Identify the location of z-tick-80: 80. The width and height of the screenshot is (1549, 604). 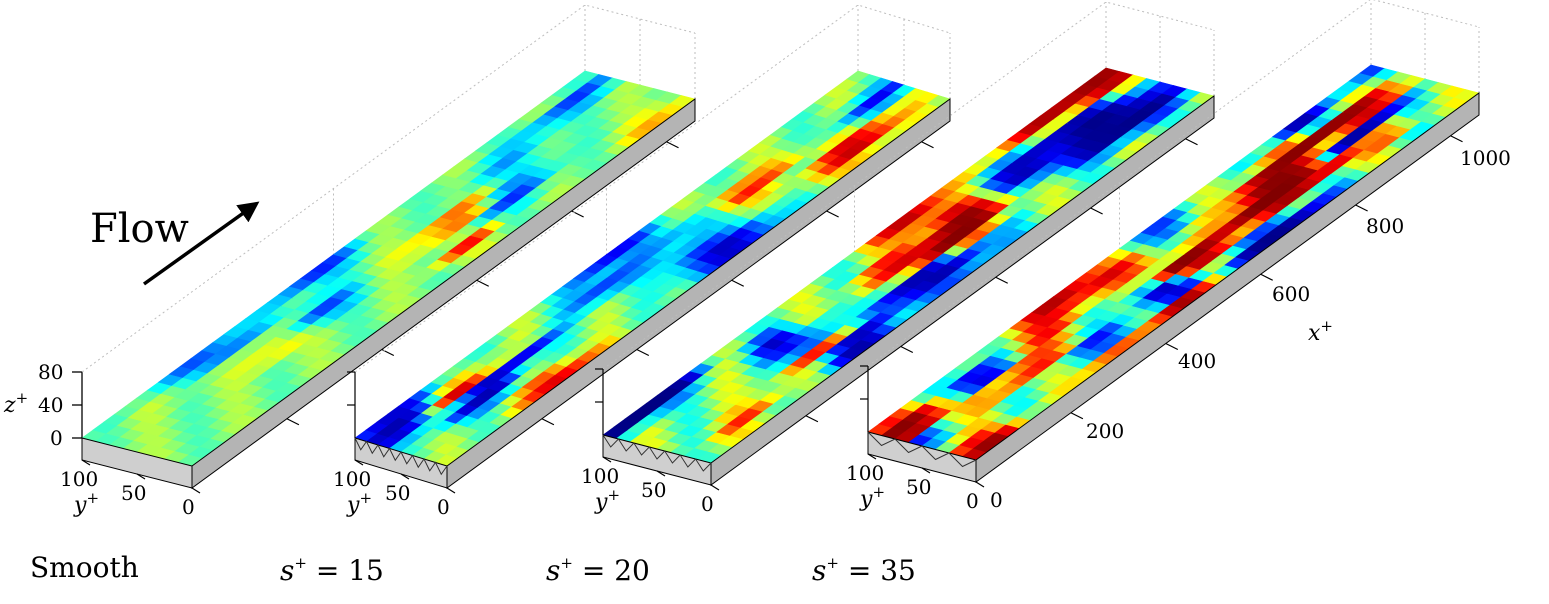
(50, 372).